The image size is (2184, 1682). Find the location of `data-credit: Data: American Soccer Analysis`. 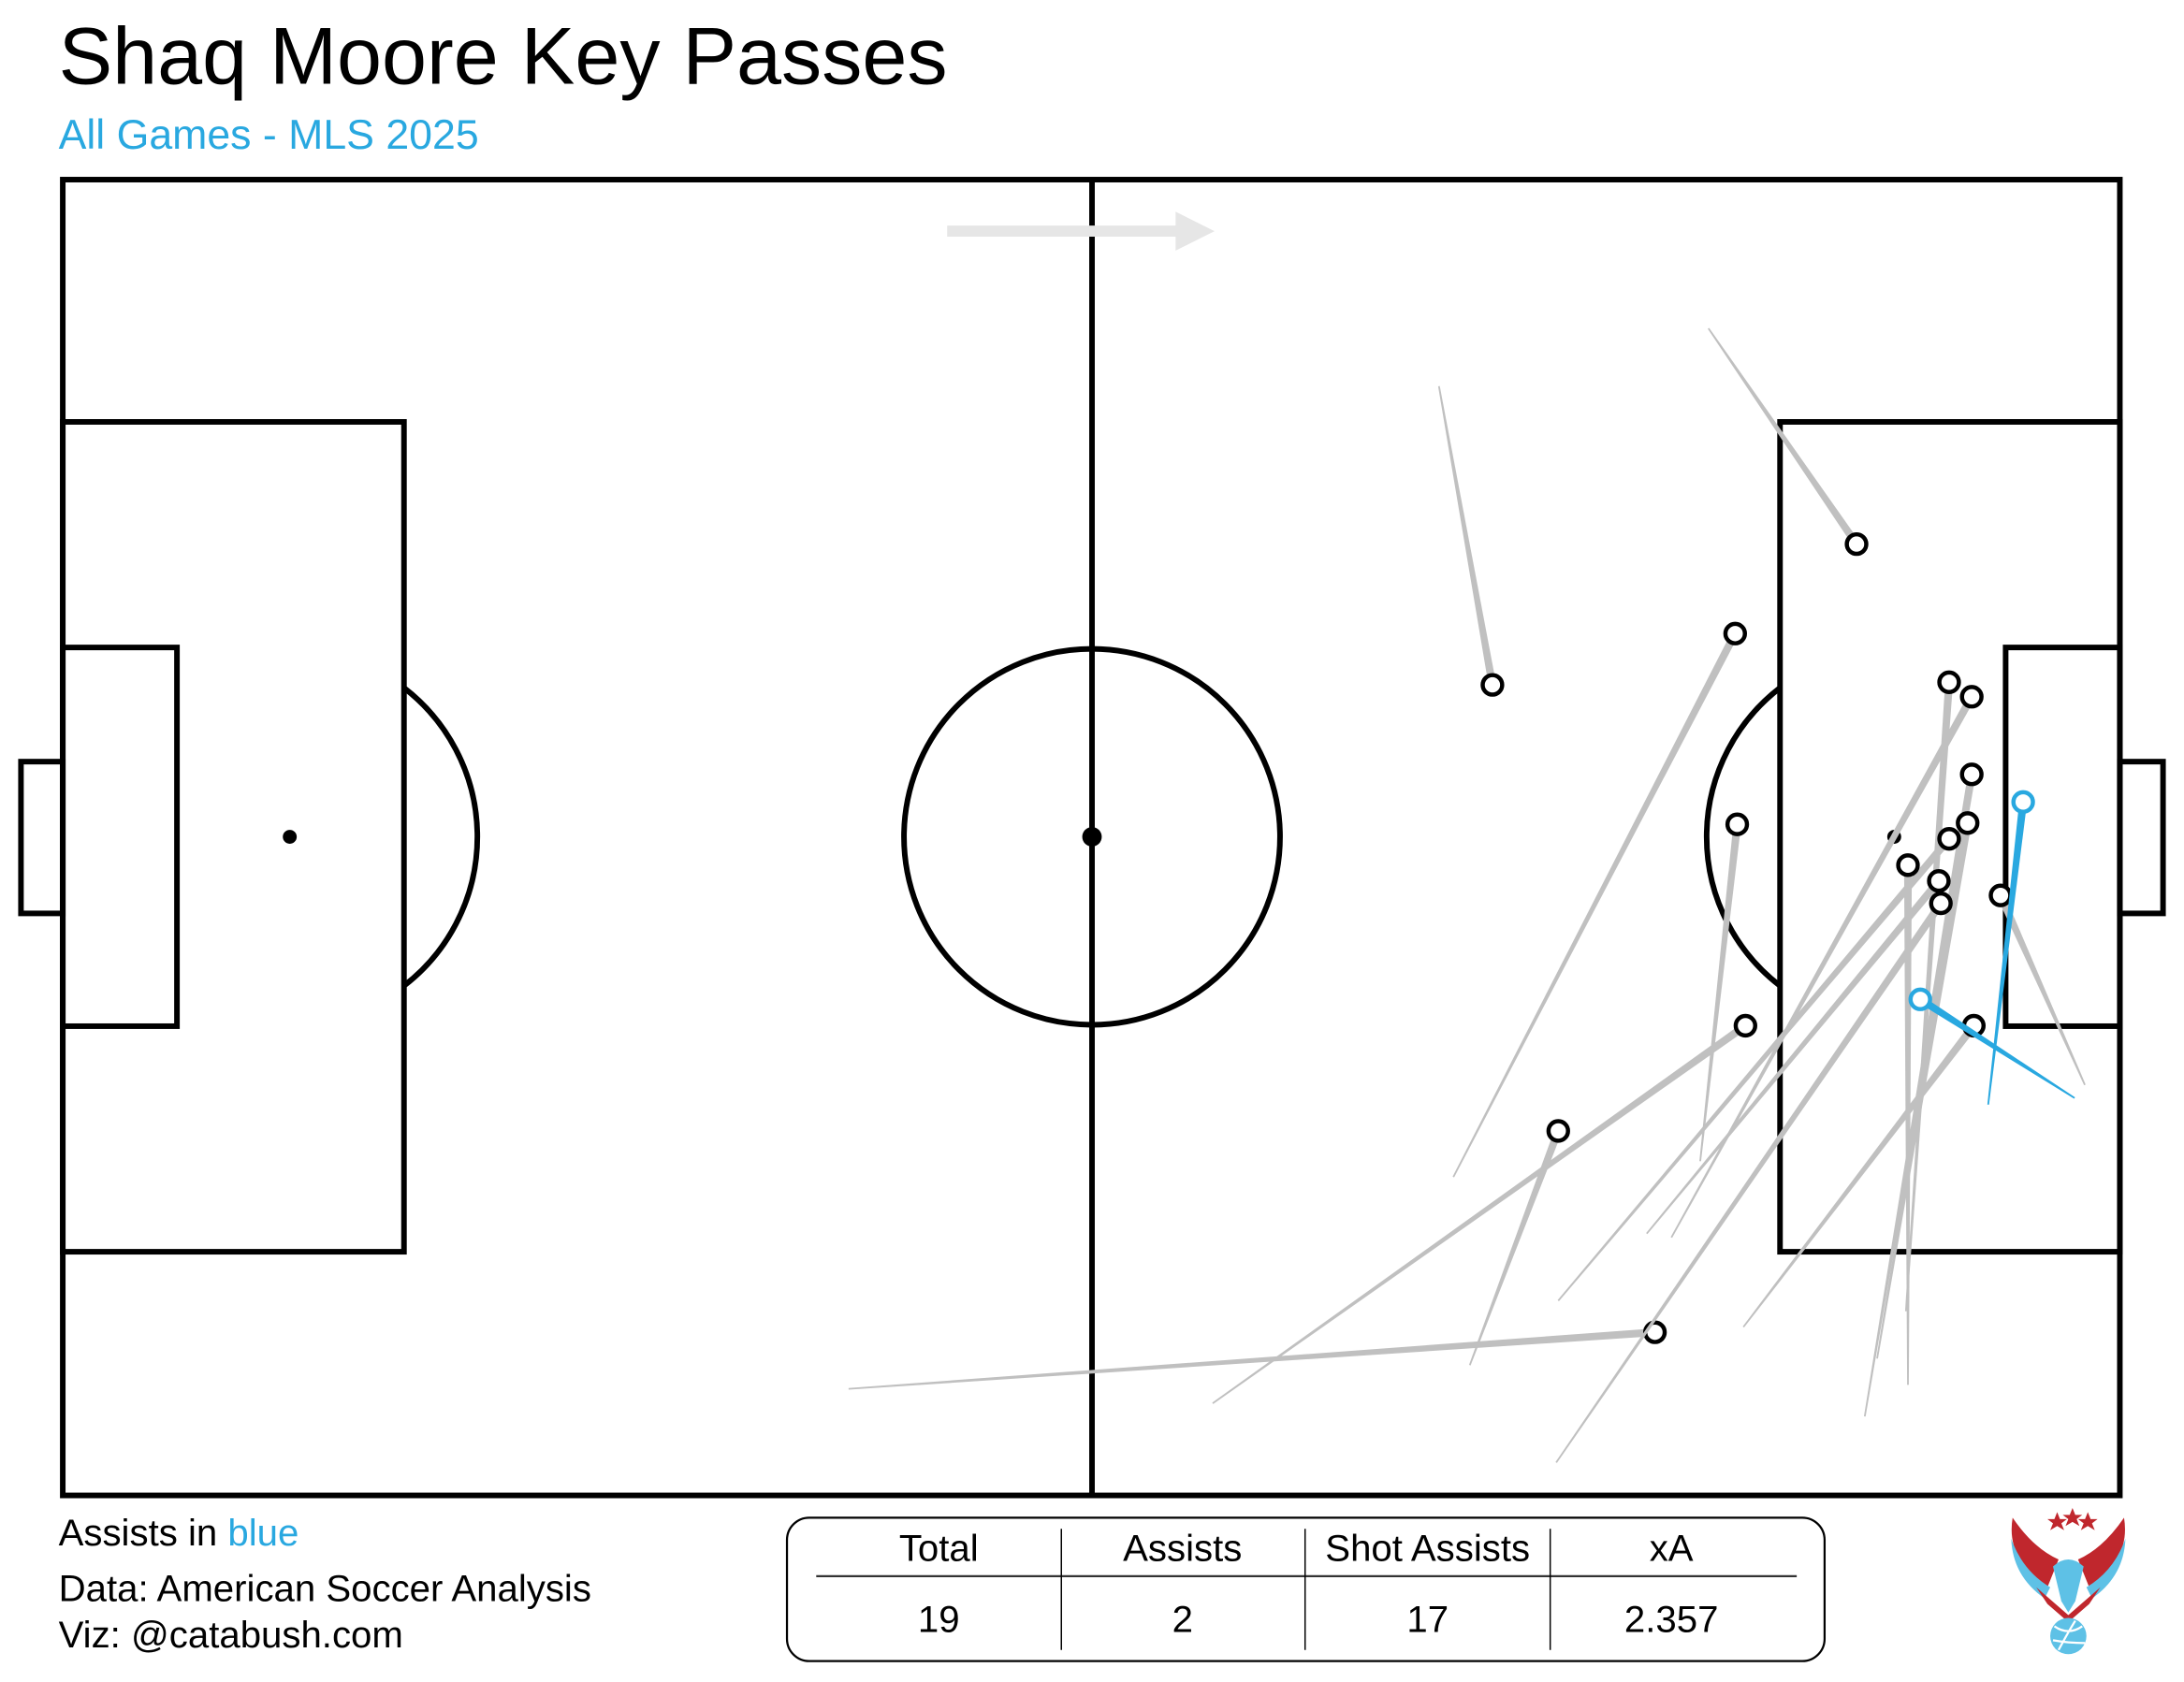

data-credit: Data: American Soccer Analysis is located at coordinates (325, 1589).